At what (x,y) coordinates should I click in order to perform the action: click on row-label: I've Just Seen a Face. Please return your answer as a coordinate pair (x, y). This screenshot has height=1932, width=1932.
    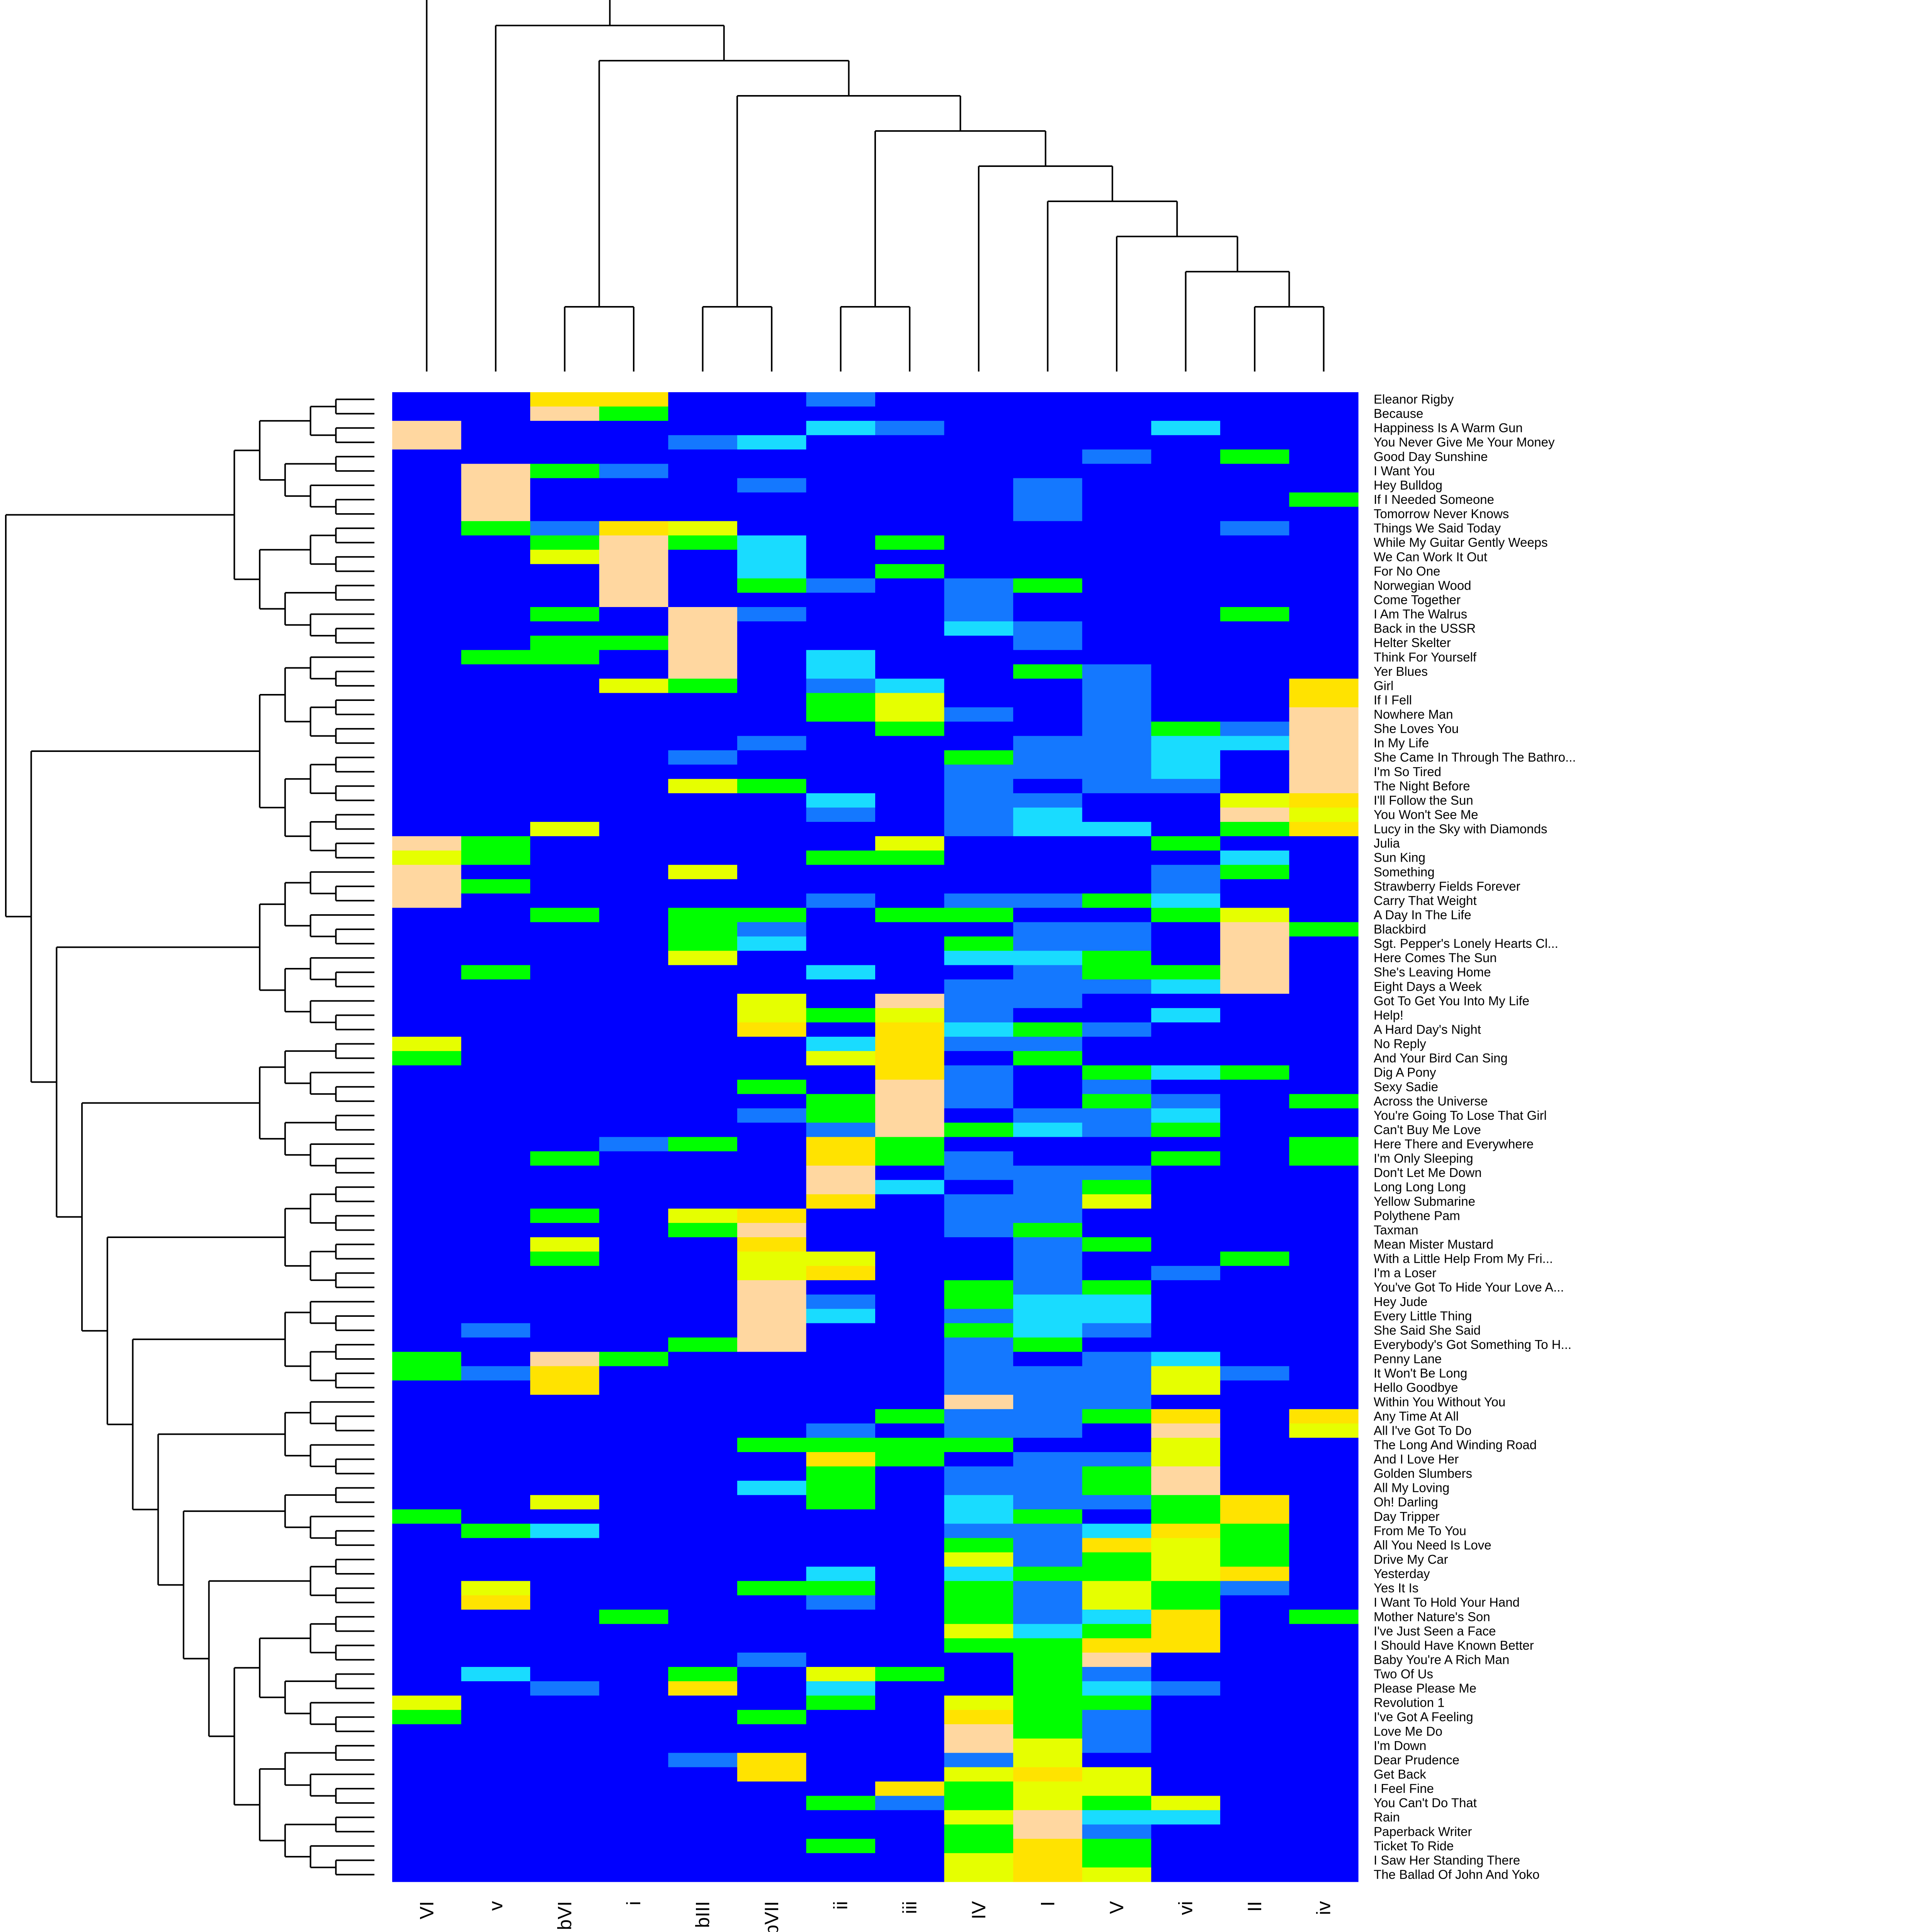
    Looking at the image, I should click on (1435, 1631).